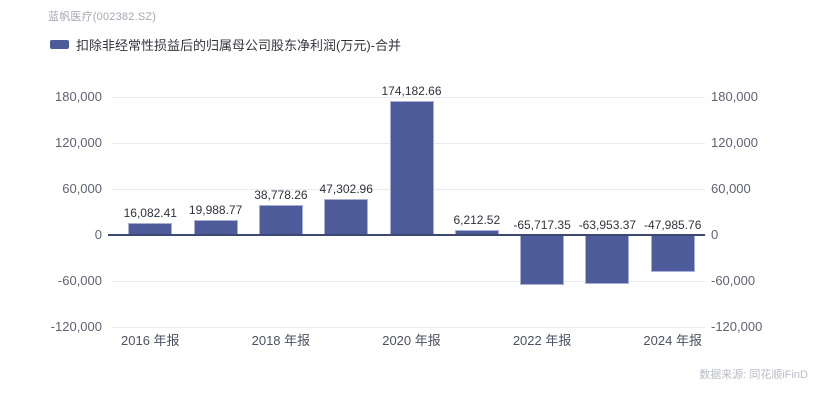 The image size is (824, 417). What do you see at coordinates (542, 340) in the screenshot?
I see `x-axis-label: 2022 年报` at bounding box center [542, 340].